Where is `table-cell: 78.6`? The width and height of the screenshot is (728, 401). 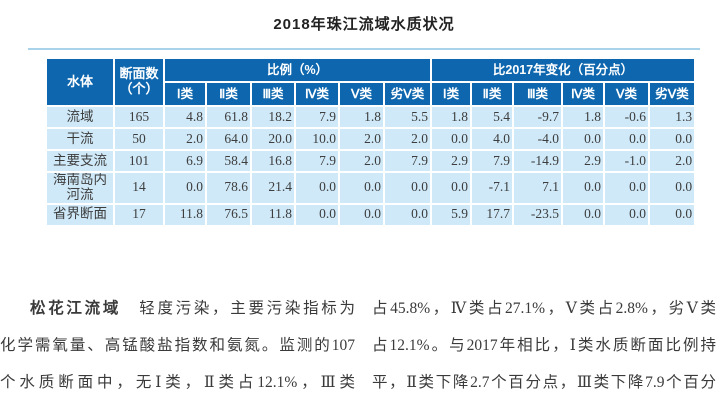 table-cell: 78.6 is located at coordinates (228, 188).